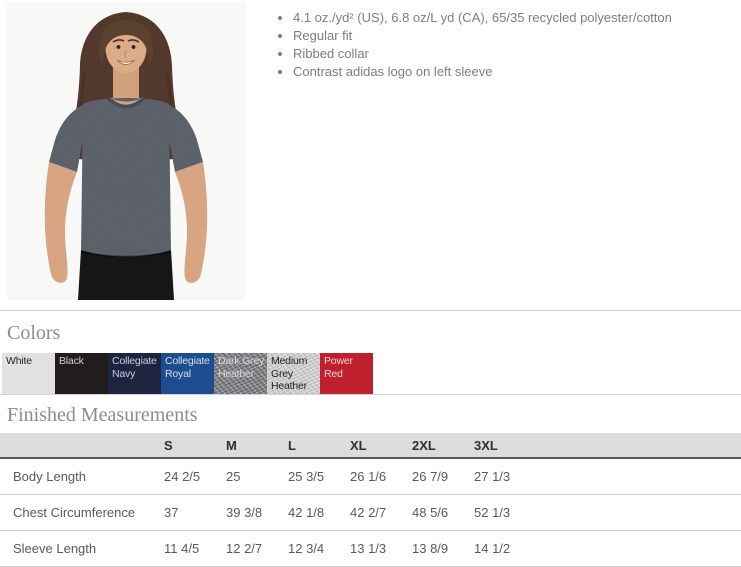 This screenshot has width=741, height=567. I want to click on measurement-row-label: Sleeve Length, so click(76, 548).